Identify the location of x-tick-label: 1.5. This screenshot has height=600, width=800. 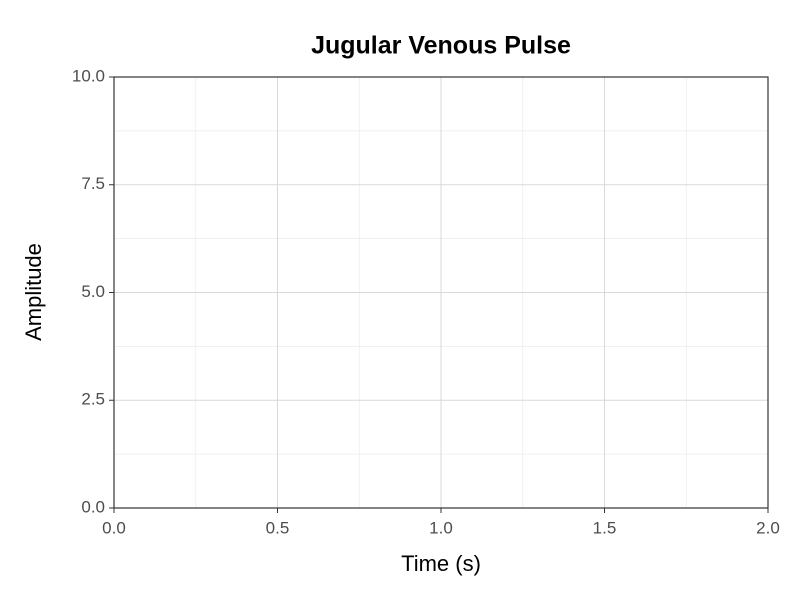
(605, 527).